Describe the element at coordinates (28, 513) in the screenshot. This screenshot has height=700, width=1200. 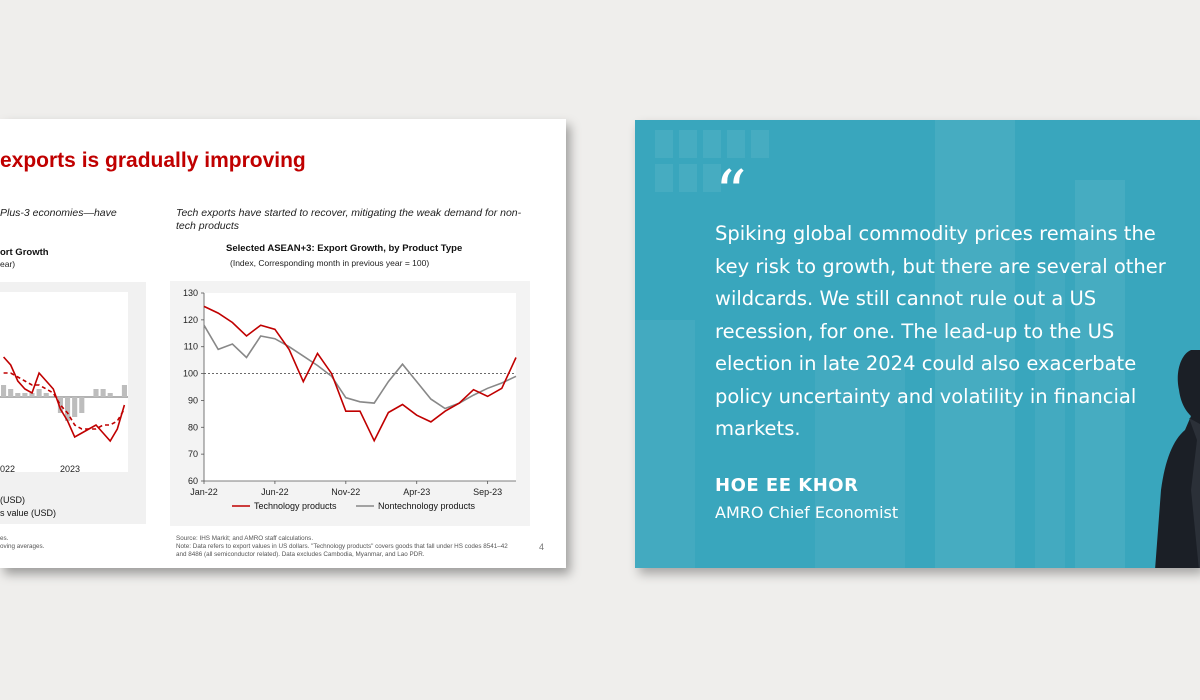
I see `left-legend-2: s value (USD)` at that location.